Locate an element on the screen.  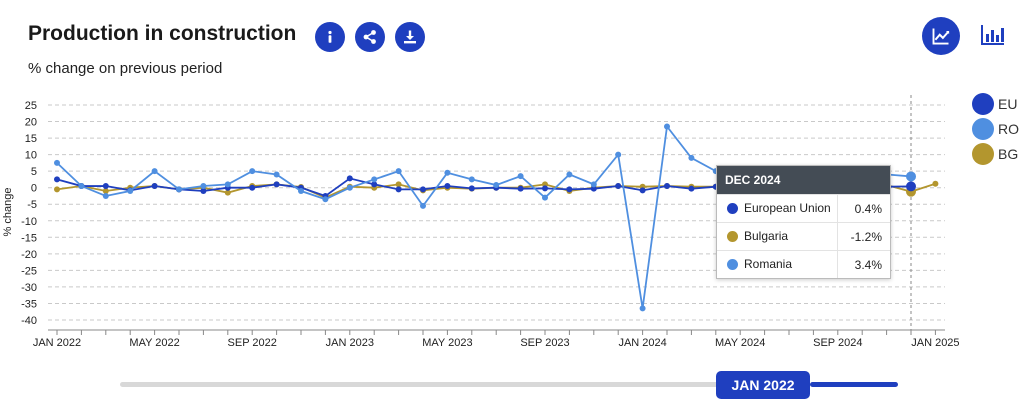
x-tick-label: MAY 2023 is located at coordinates (447, 343).